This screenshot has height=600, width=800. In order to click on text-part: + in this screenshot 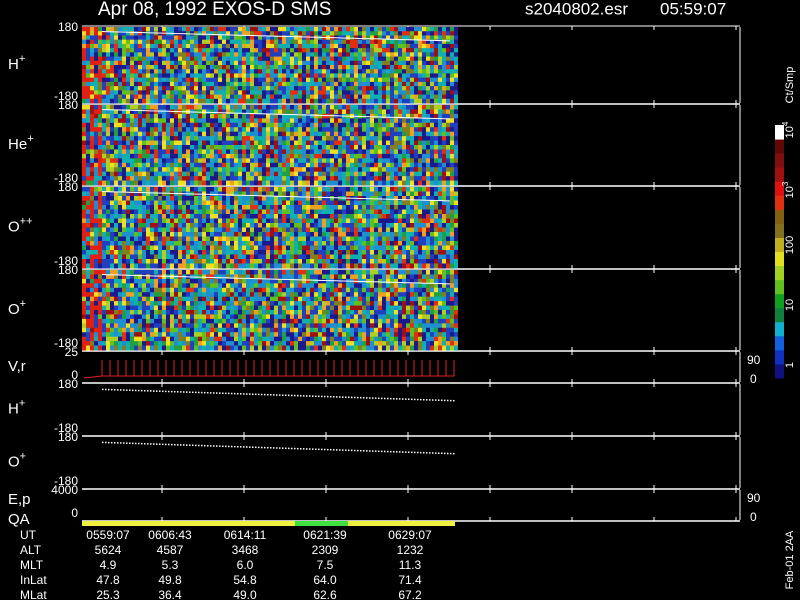, I will do `click(22, 59)`.